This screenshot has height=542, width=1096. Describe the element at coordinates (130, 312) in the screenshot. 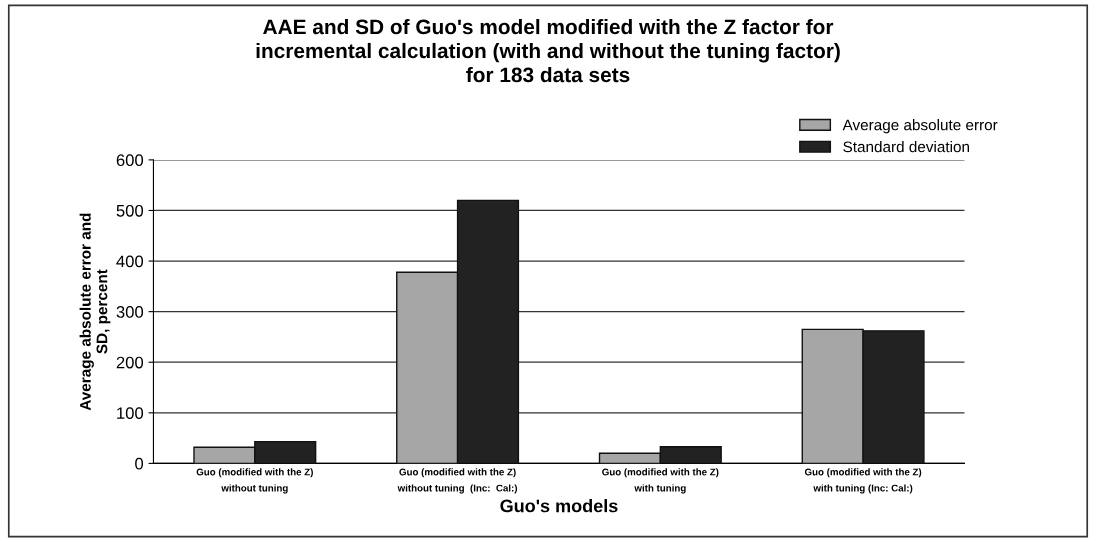

I see `y-tick-label: 300` at that location.